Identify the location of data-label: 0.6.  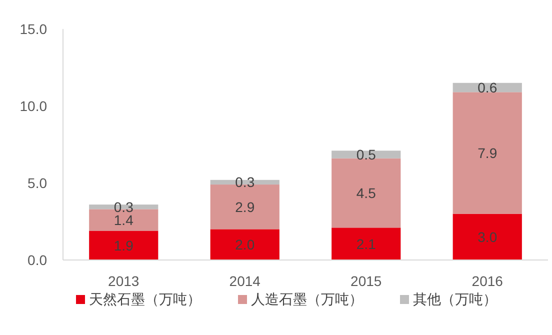
(488, 88).